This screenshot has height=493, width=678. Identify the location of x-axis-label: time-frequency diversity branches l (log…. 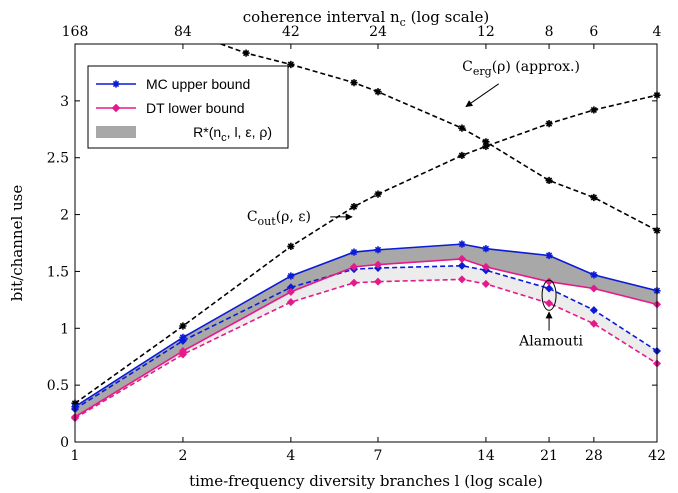
(366, 481).